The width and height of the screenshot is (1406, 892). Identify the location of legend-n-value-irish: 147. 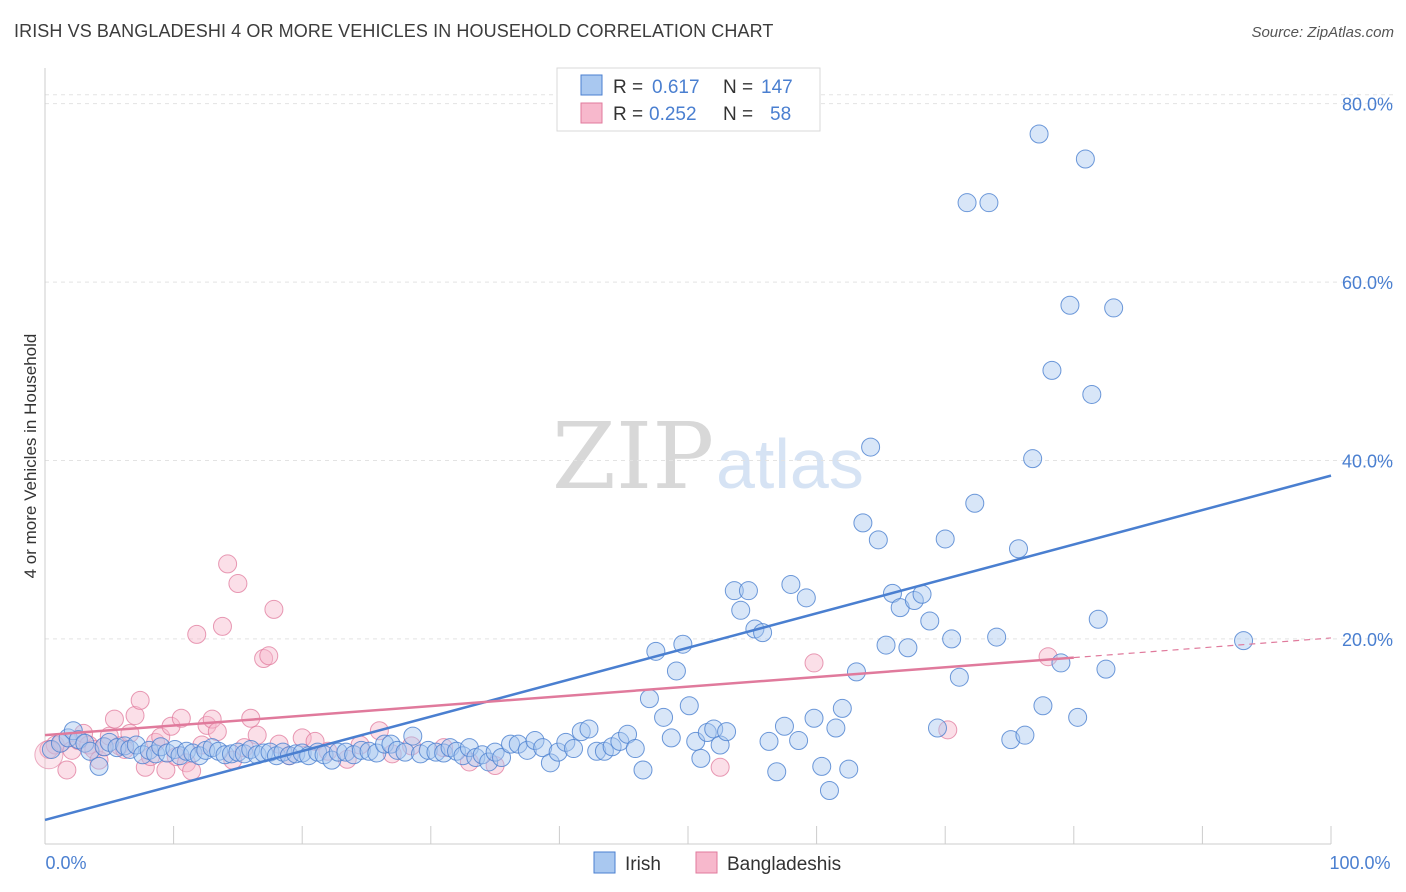
(777, 87).